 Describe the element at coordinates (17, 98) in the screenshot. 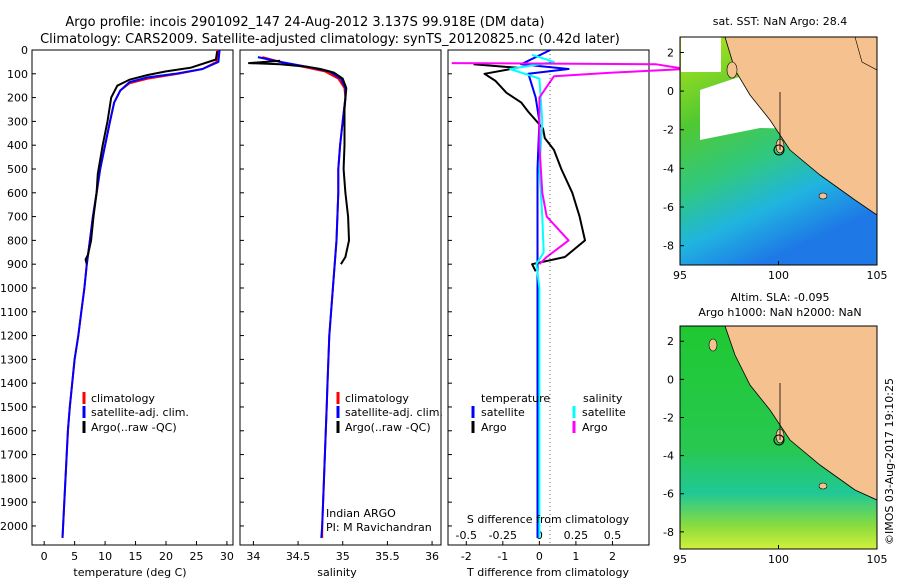

I see `y-tick-label: 200` at that location.